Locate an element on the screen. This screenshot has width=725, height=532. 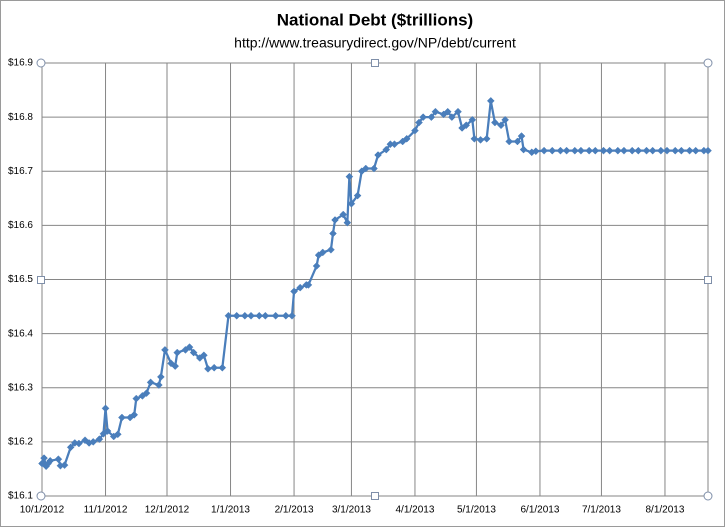
x-tick-label: 4/1/2013 is located at coordinates (414, 510).